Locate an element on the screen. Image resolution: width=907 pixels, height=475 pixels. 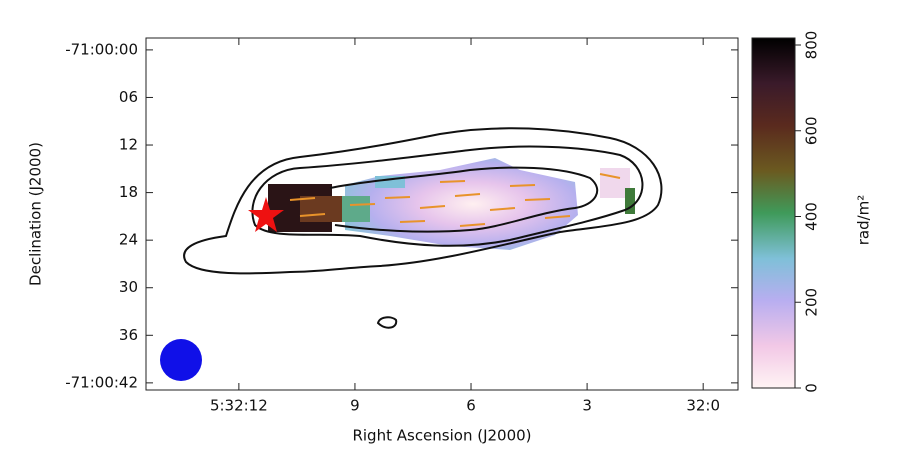
beam is located at coordinates (181, 360).